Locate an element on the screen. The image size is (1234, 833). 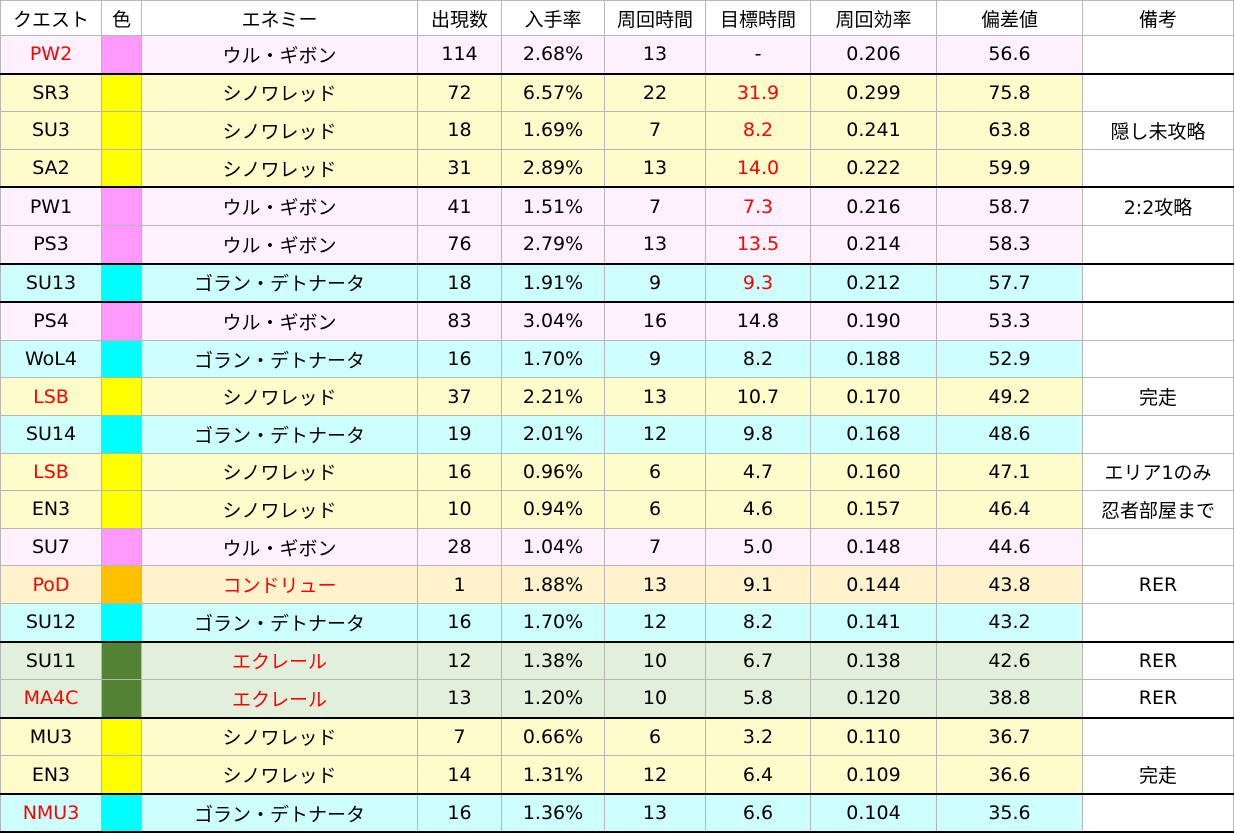
quest-cell: PW2 is located at coordinates (51, 54).